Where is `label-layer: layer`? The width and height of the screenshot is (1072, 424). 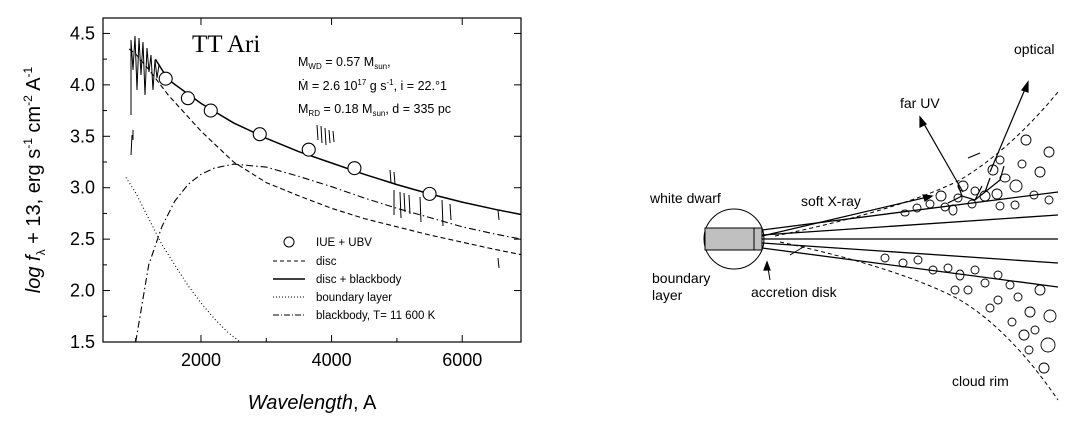
label-layer: layer is located at coordinates (667, 295).